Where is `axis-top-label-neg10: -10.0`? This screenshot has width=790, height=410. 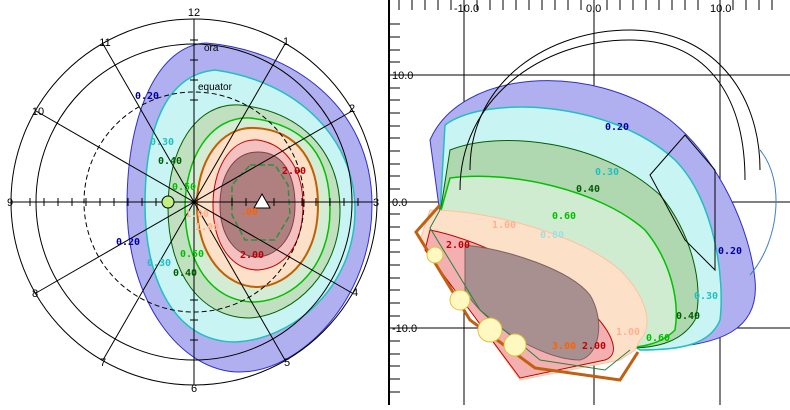
axis-top-label-neg10: -10.0 is located at coordinates (466, 9).